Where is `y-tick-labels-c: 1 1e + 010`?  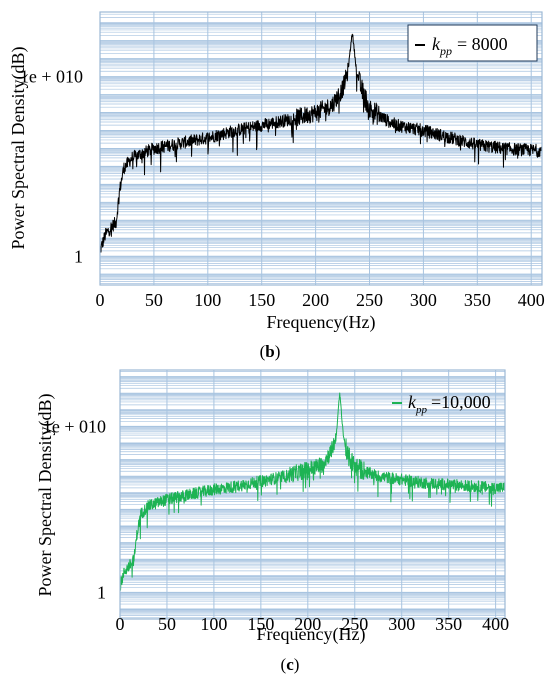
y-tick-labels-c: 1 1e + 010 is located at coordinates (74, 509).